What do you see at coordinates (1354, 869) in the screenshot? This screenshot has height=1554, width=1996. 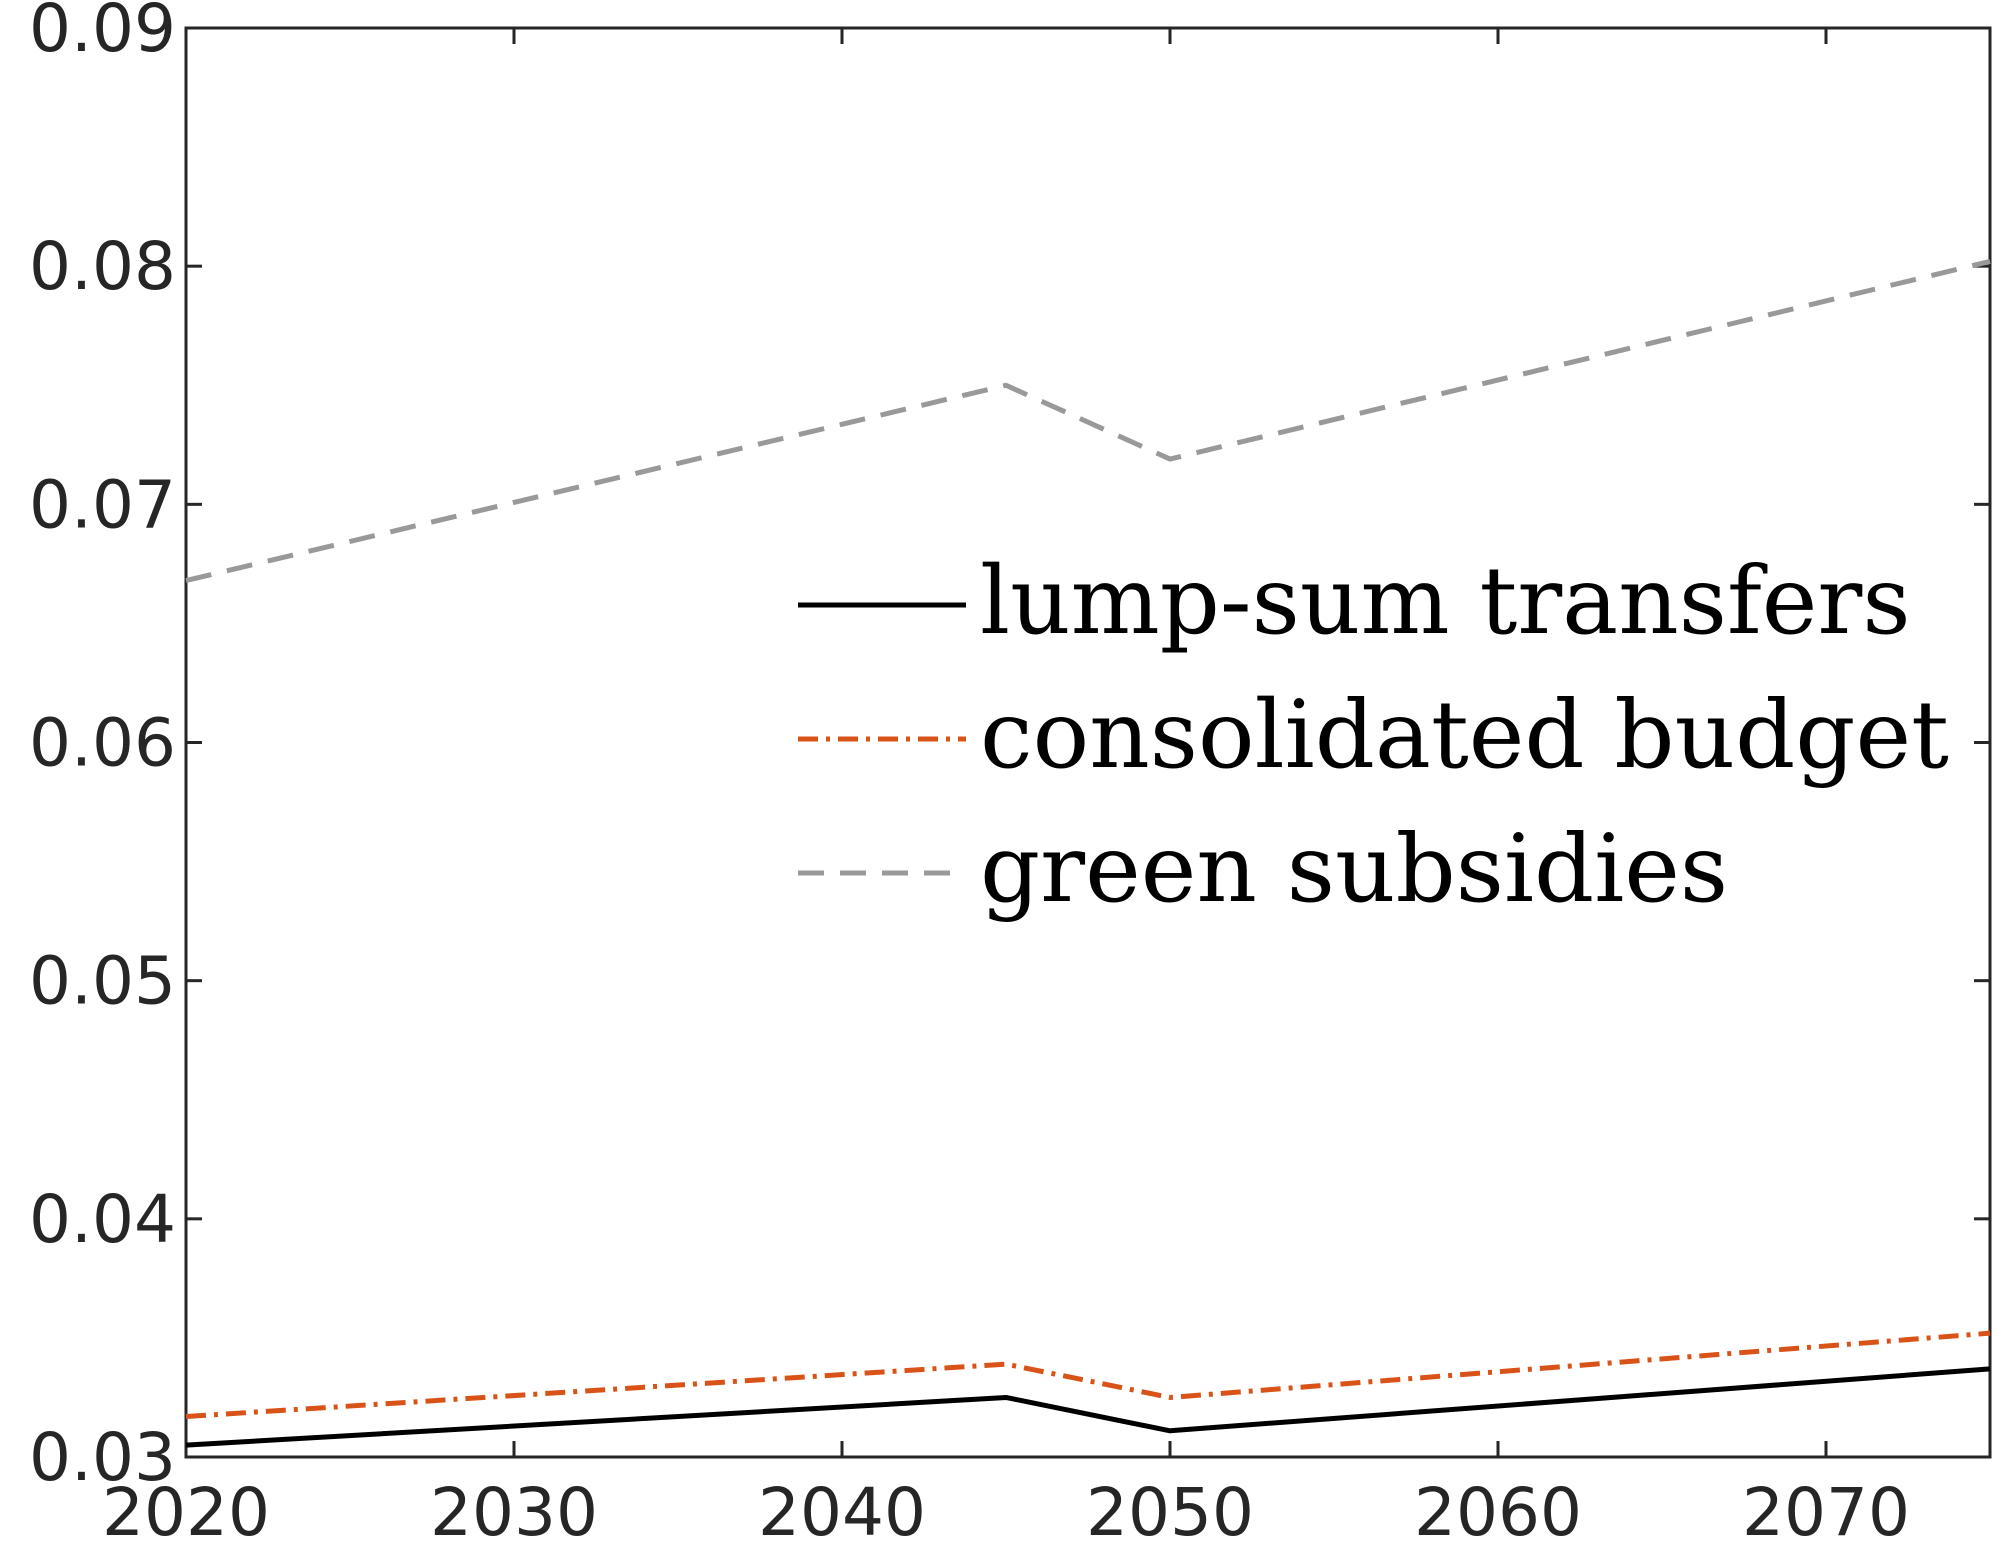 I see `legend-label-2: green subsidies` at bounding box center [1354, 869].